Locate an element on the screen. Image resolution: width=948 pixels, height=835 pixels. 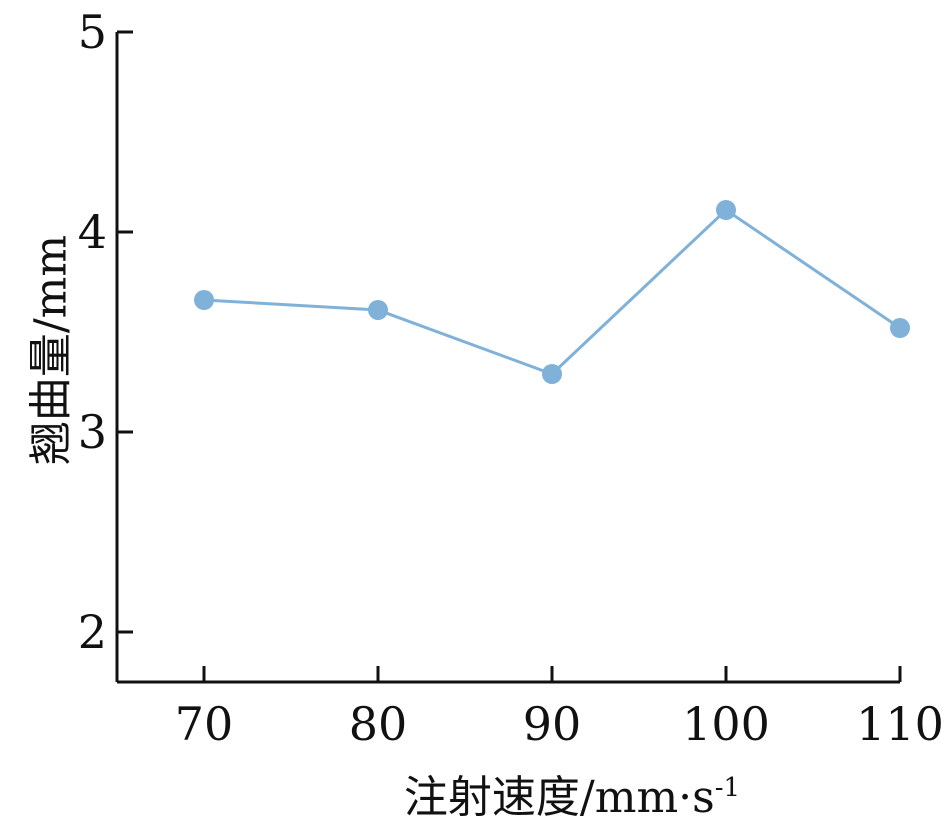
x-tick-label-70: 70 is located at coordinates (204, 724).